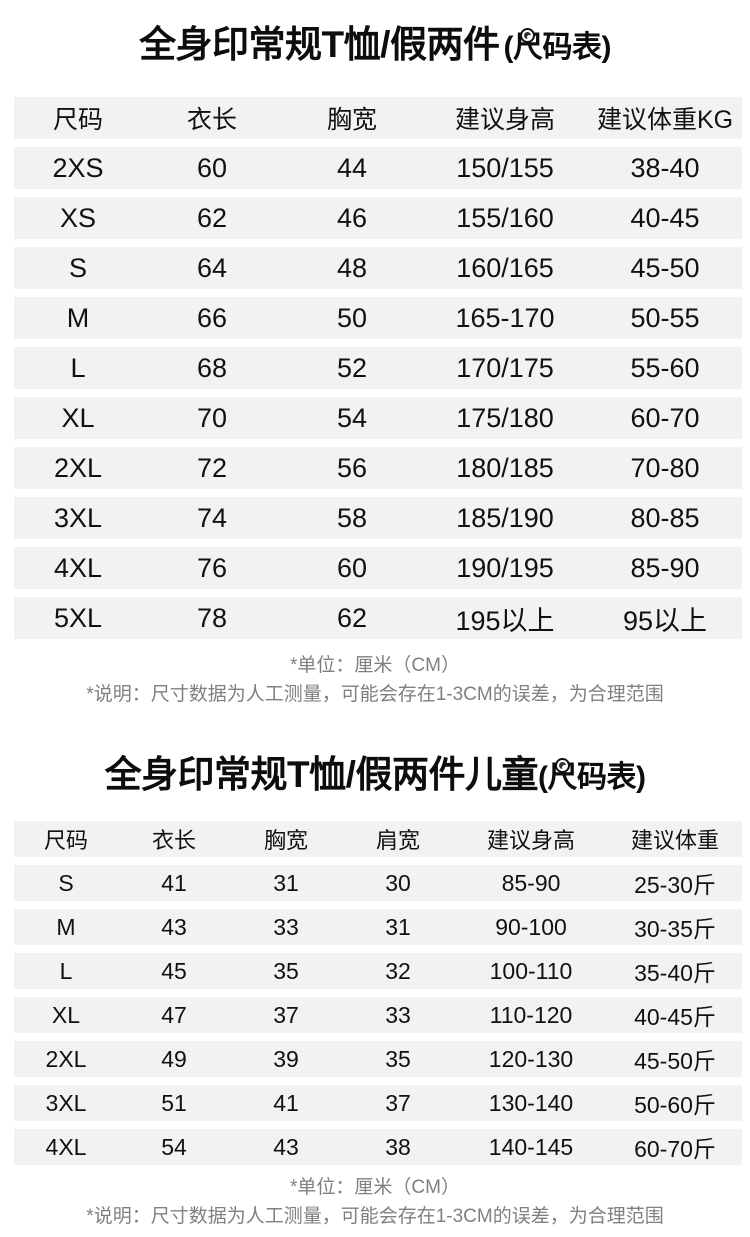 The height and width of the screenshot is (1237, 750). I want to click on cell-height: 180/185, so click(505, 468).